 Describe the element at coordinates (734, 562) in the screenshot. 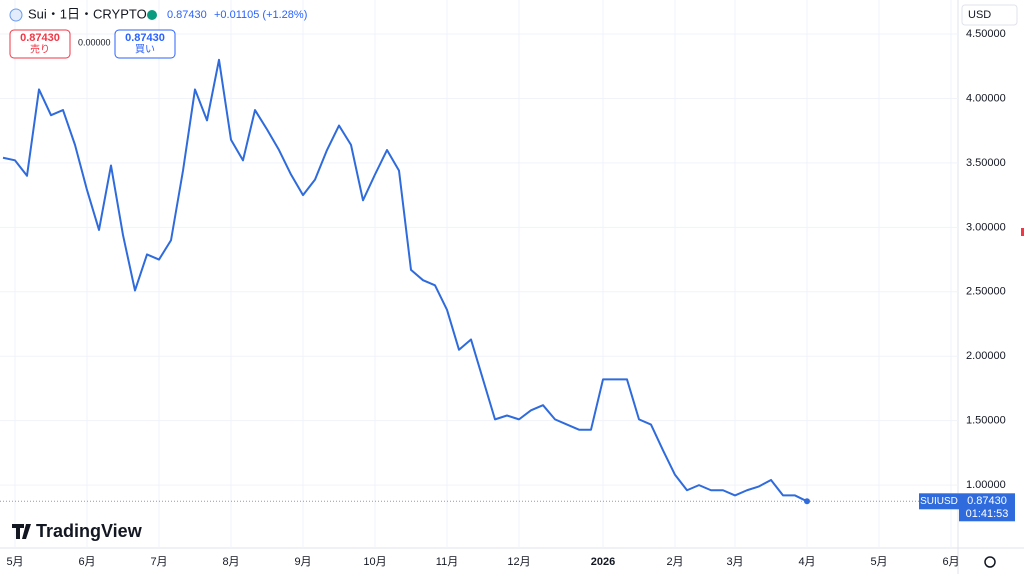

I see `x-tick-label: 3月` at that location.